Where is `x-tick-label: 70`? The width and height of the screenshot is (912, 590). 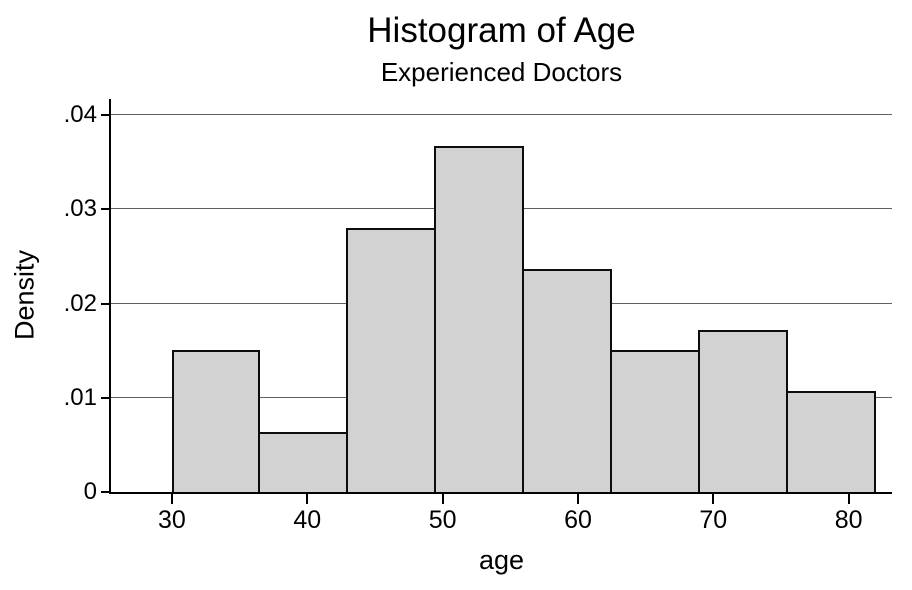 x-tick-label: 70 is located at coordinates (713, 520).